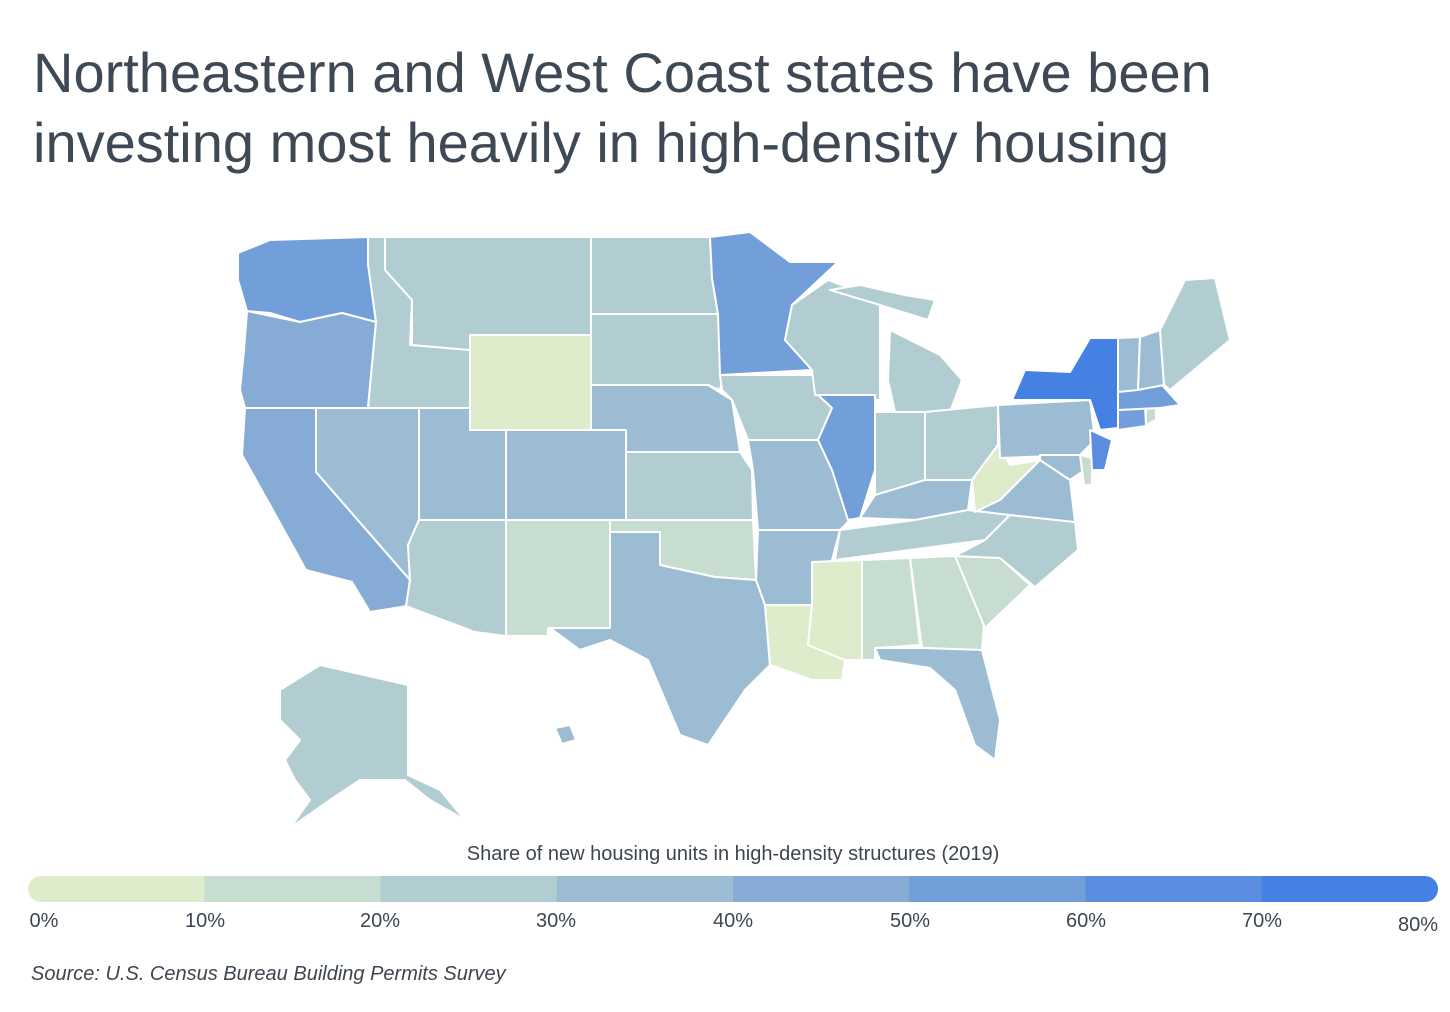 This screenshot has width=1450, height=1012. Describe the element at coordinates (910, 921) in the screenshot. I see `tick-label: 50%` at that location.